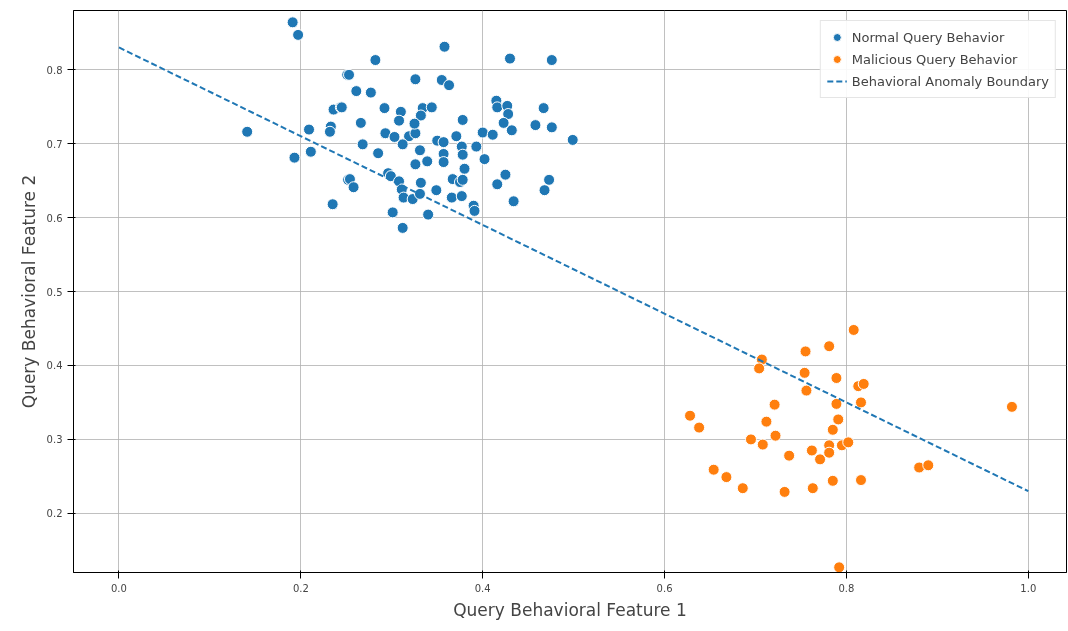 This screenshot has width=1068, height=631. Describe the element at coordinates (119, 588) in the screenshot. I see `x-tick-label: 0.0` at that location.